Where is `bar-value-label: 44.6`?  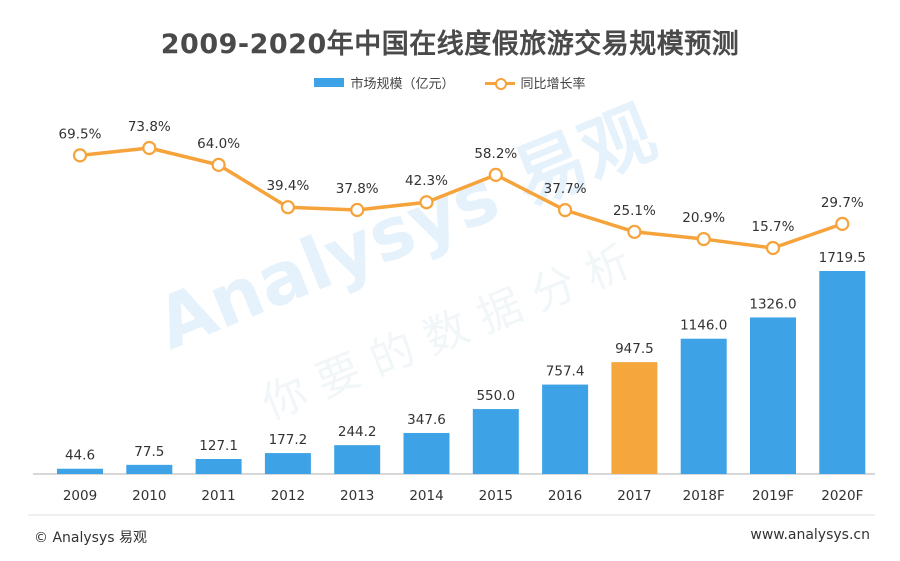
bar-value-label: 44.6 is located at coordinates (80, 456).